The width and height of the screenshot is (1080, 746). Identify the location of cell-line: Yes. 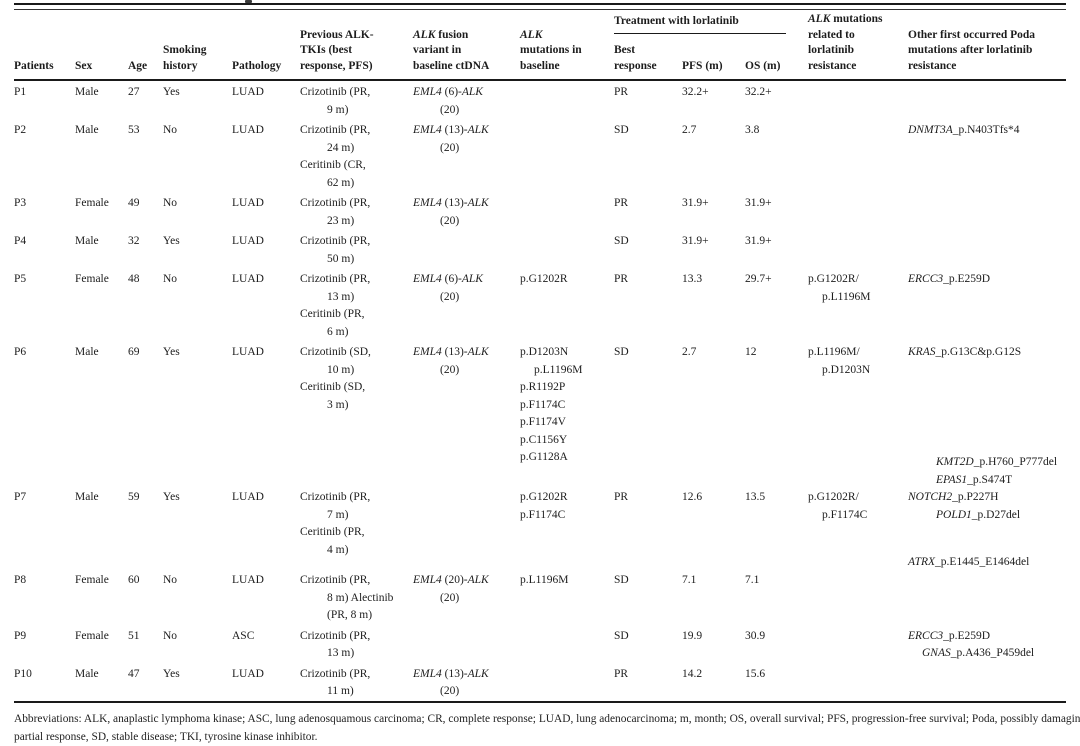
(171, 241).